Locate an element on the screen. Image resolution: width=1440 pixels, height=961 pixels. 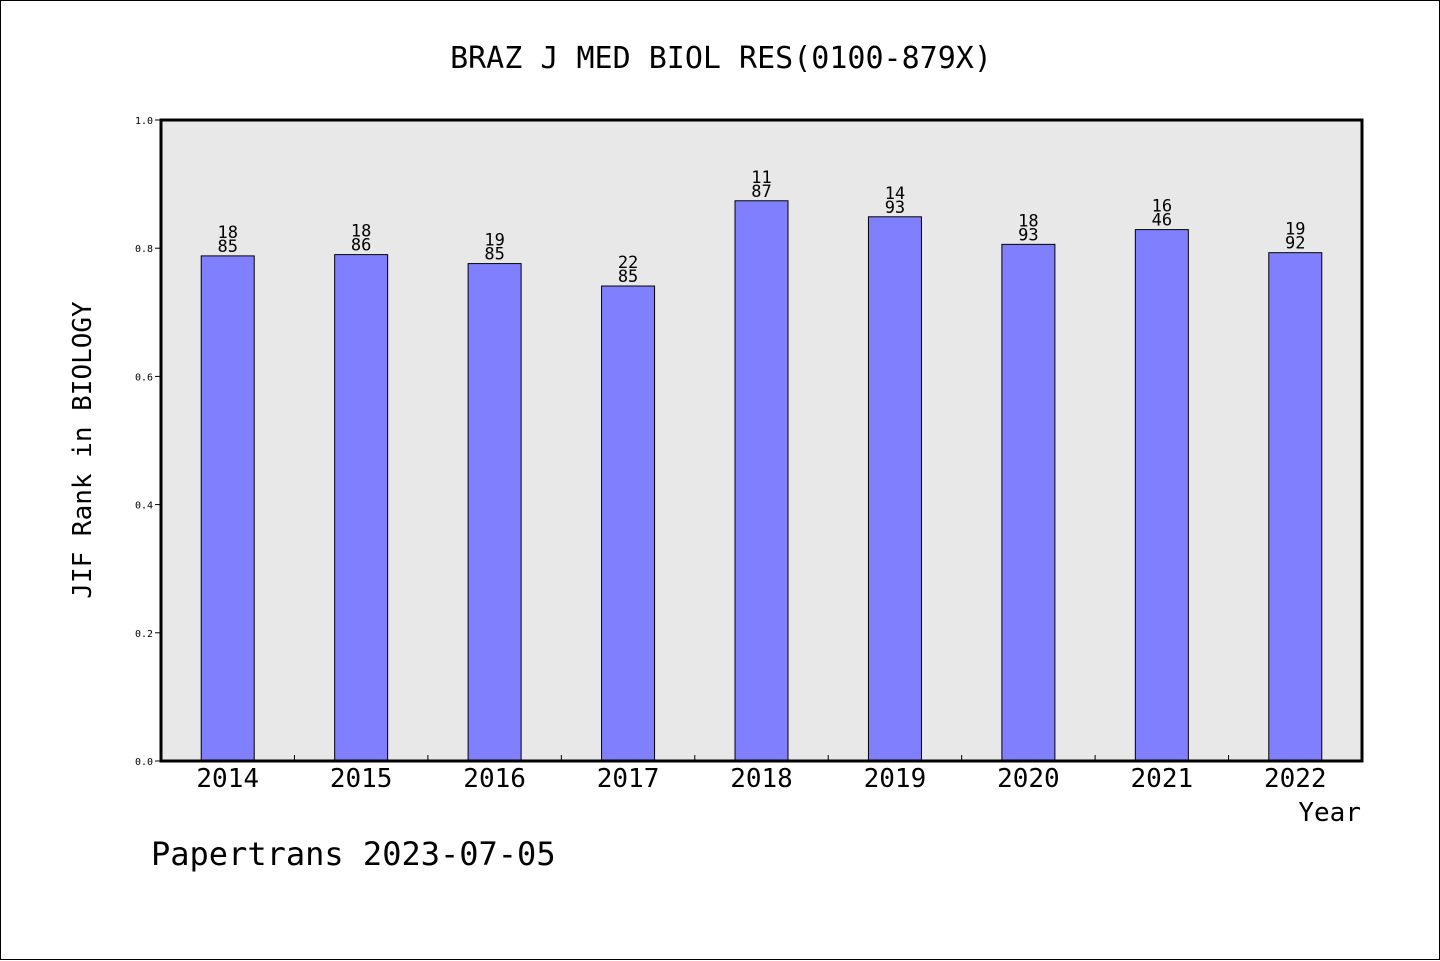
bar-2017 is located at coordinates (628, 523).